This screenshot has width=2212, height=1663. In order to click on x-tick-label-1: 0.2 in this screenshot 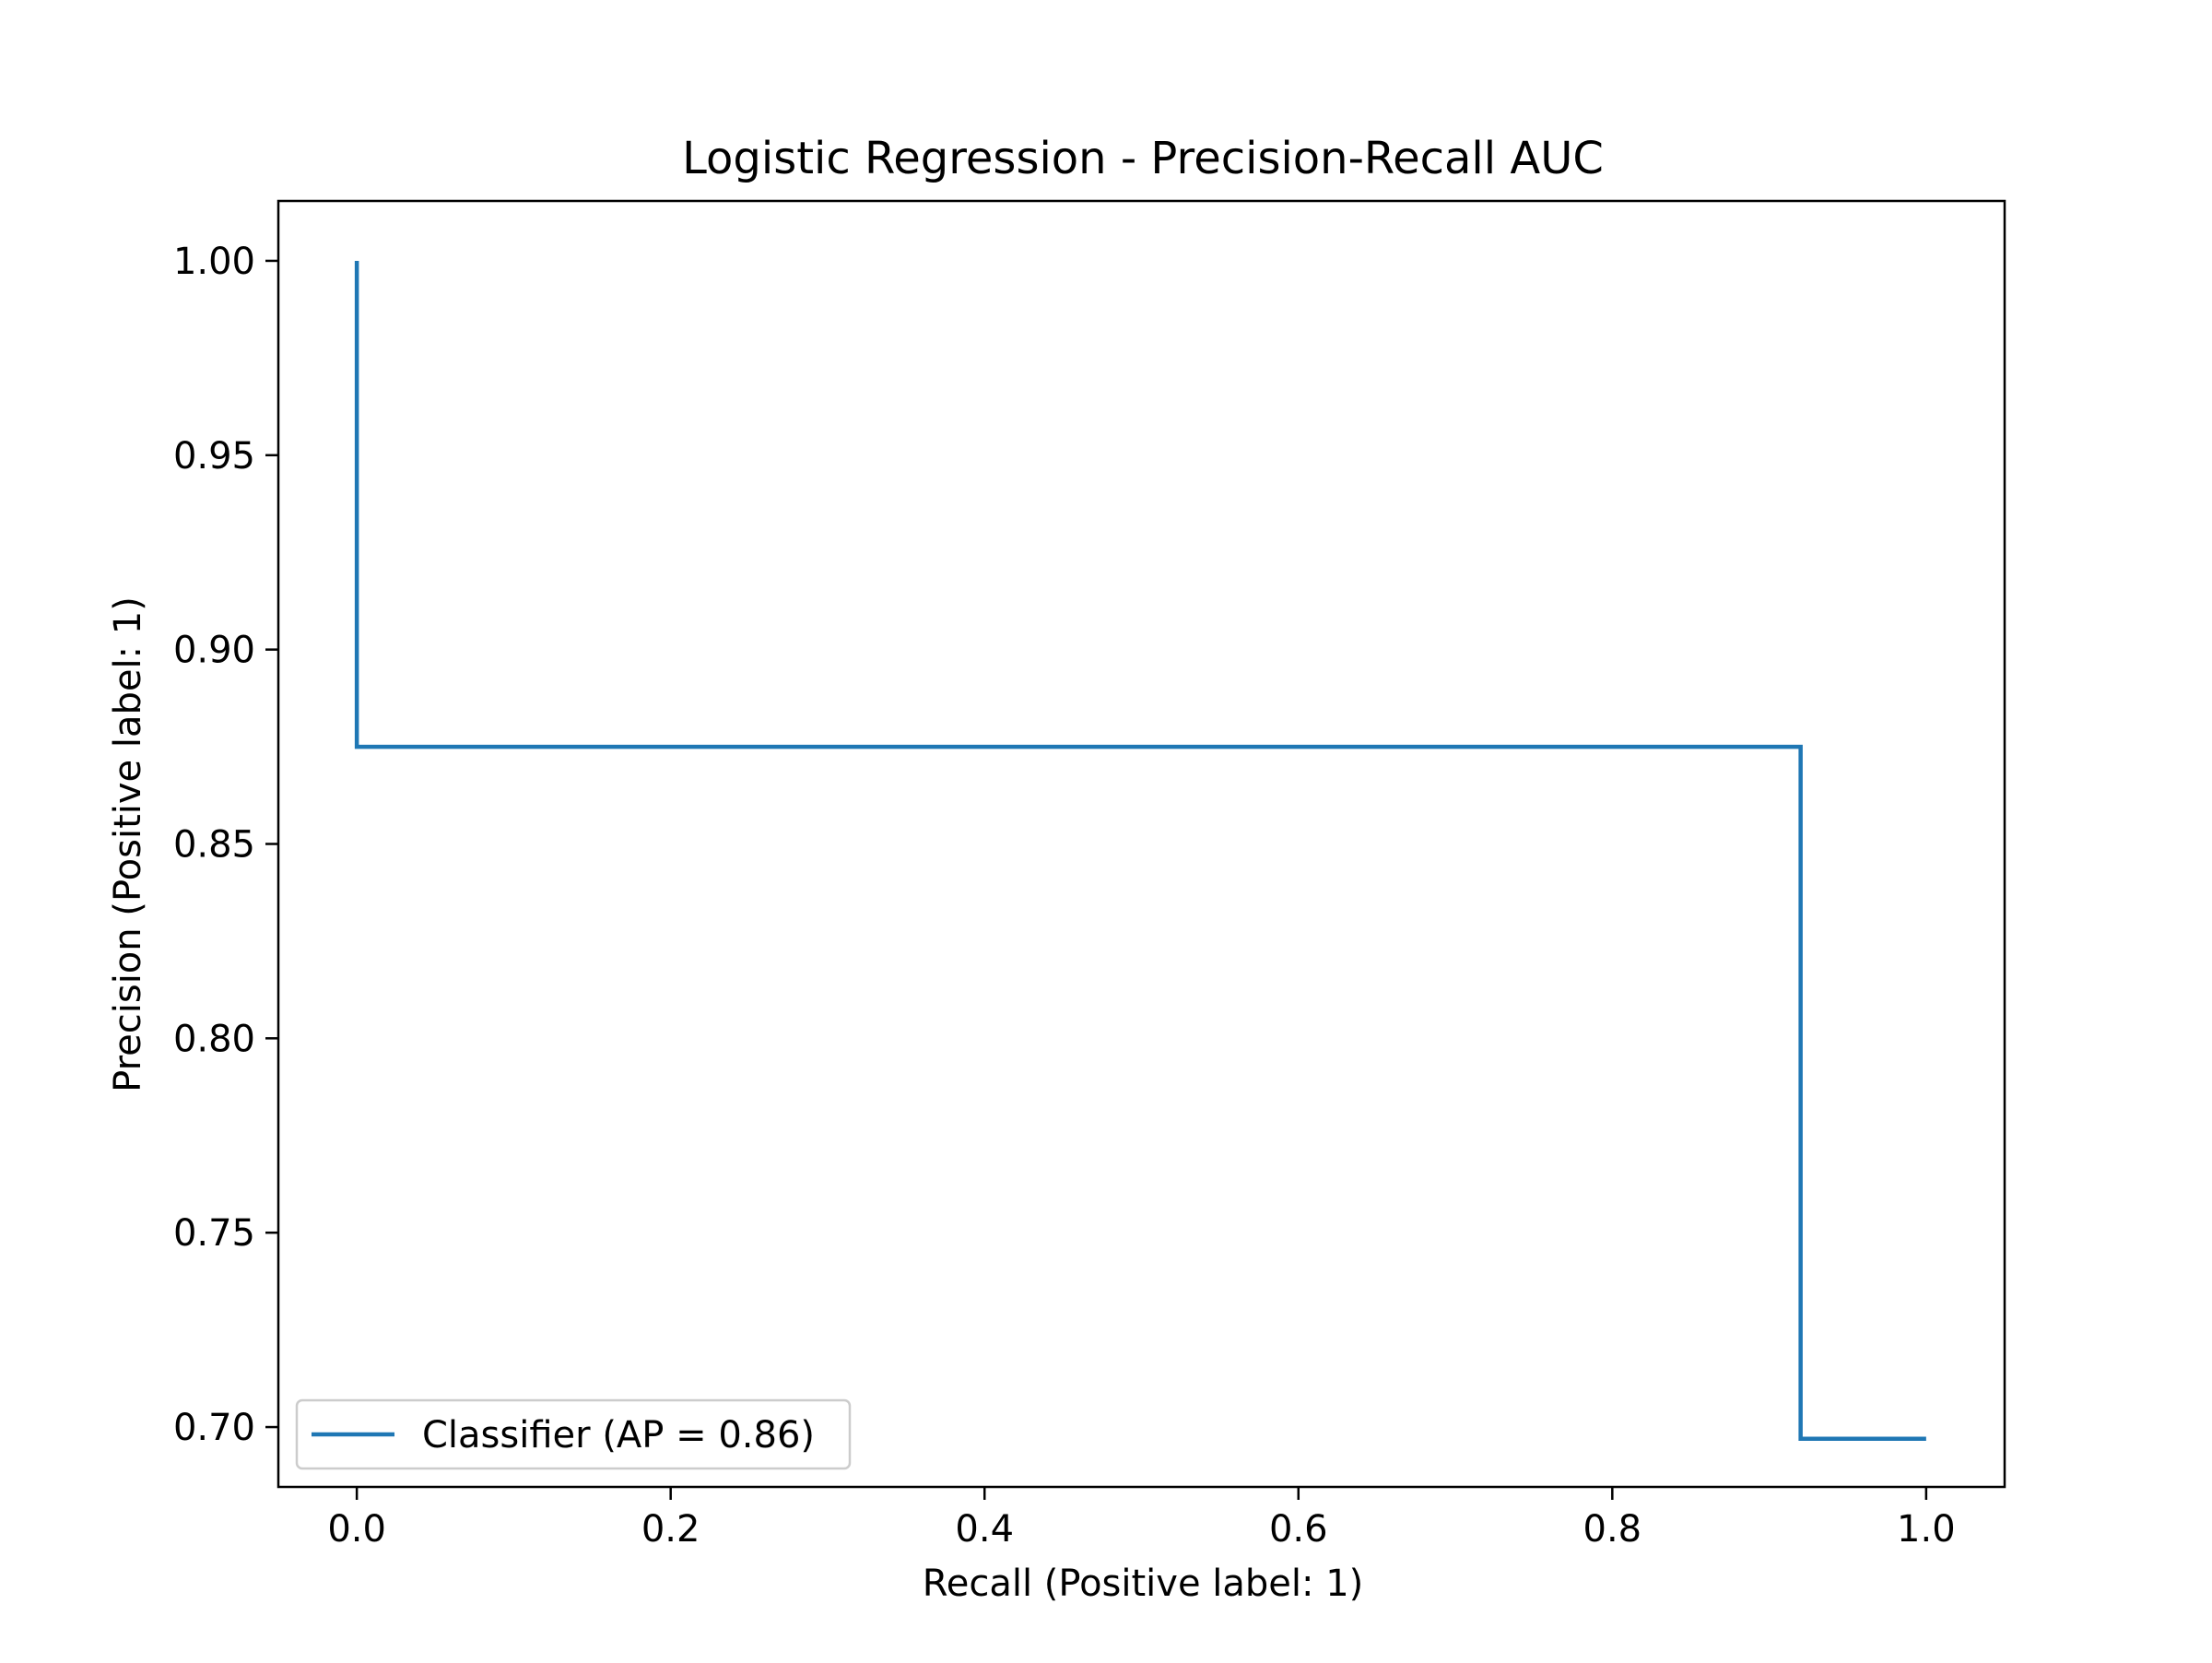, I will do `click(670, 1529)`.